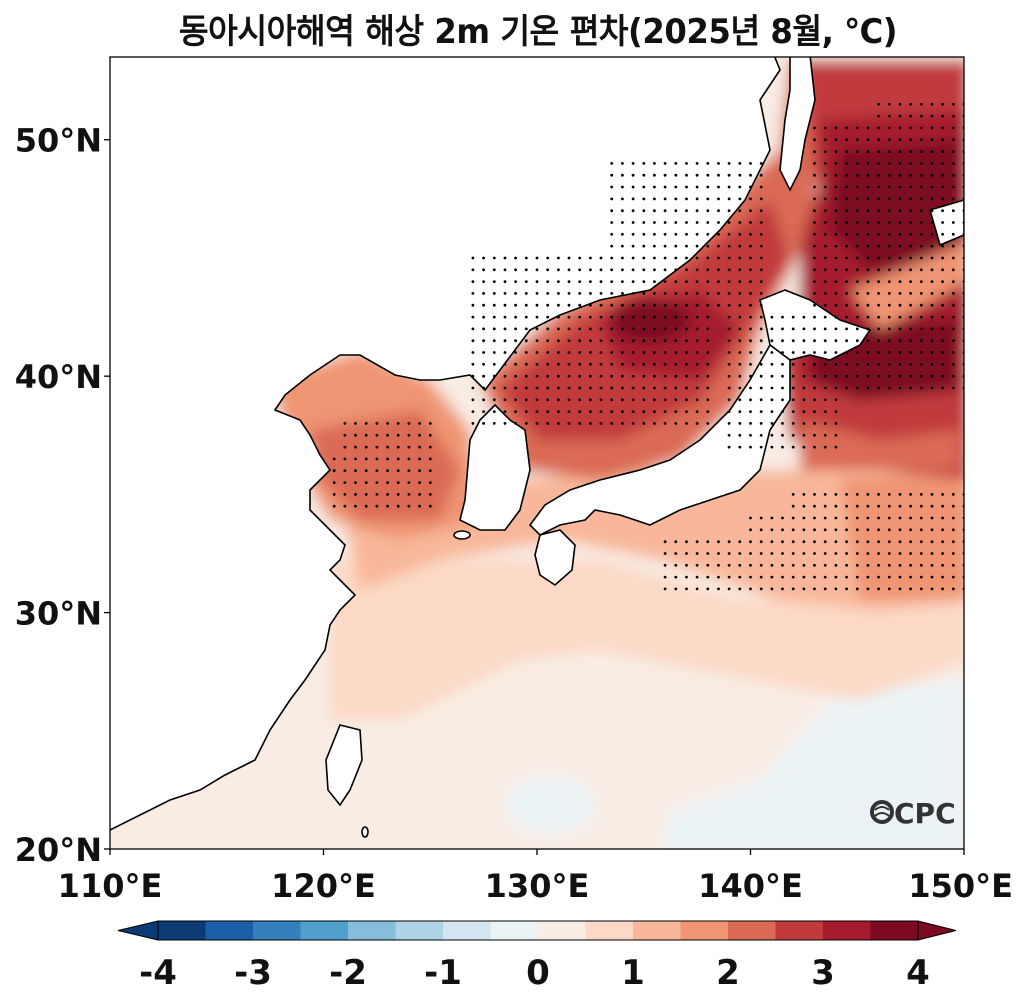 This screenshot has width=1025, height=1001. I want to click on x-axis: 110°E 120°E 130°E 140°E 150°E, so click(535, 877).